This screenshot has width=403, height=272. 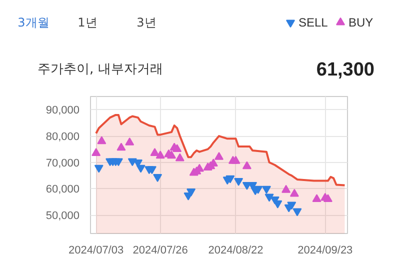 What do you see at coordinates (325, 250) in the screenshot?
I see `x-tick-label: 2024/09/23` at bounding box center [325, 250].